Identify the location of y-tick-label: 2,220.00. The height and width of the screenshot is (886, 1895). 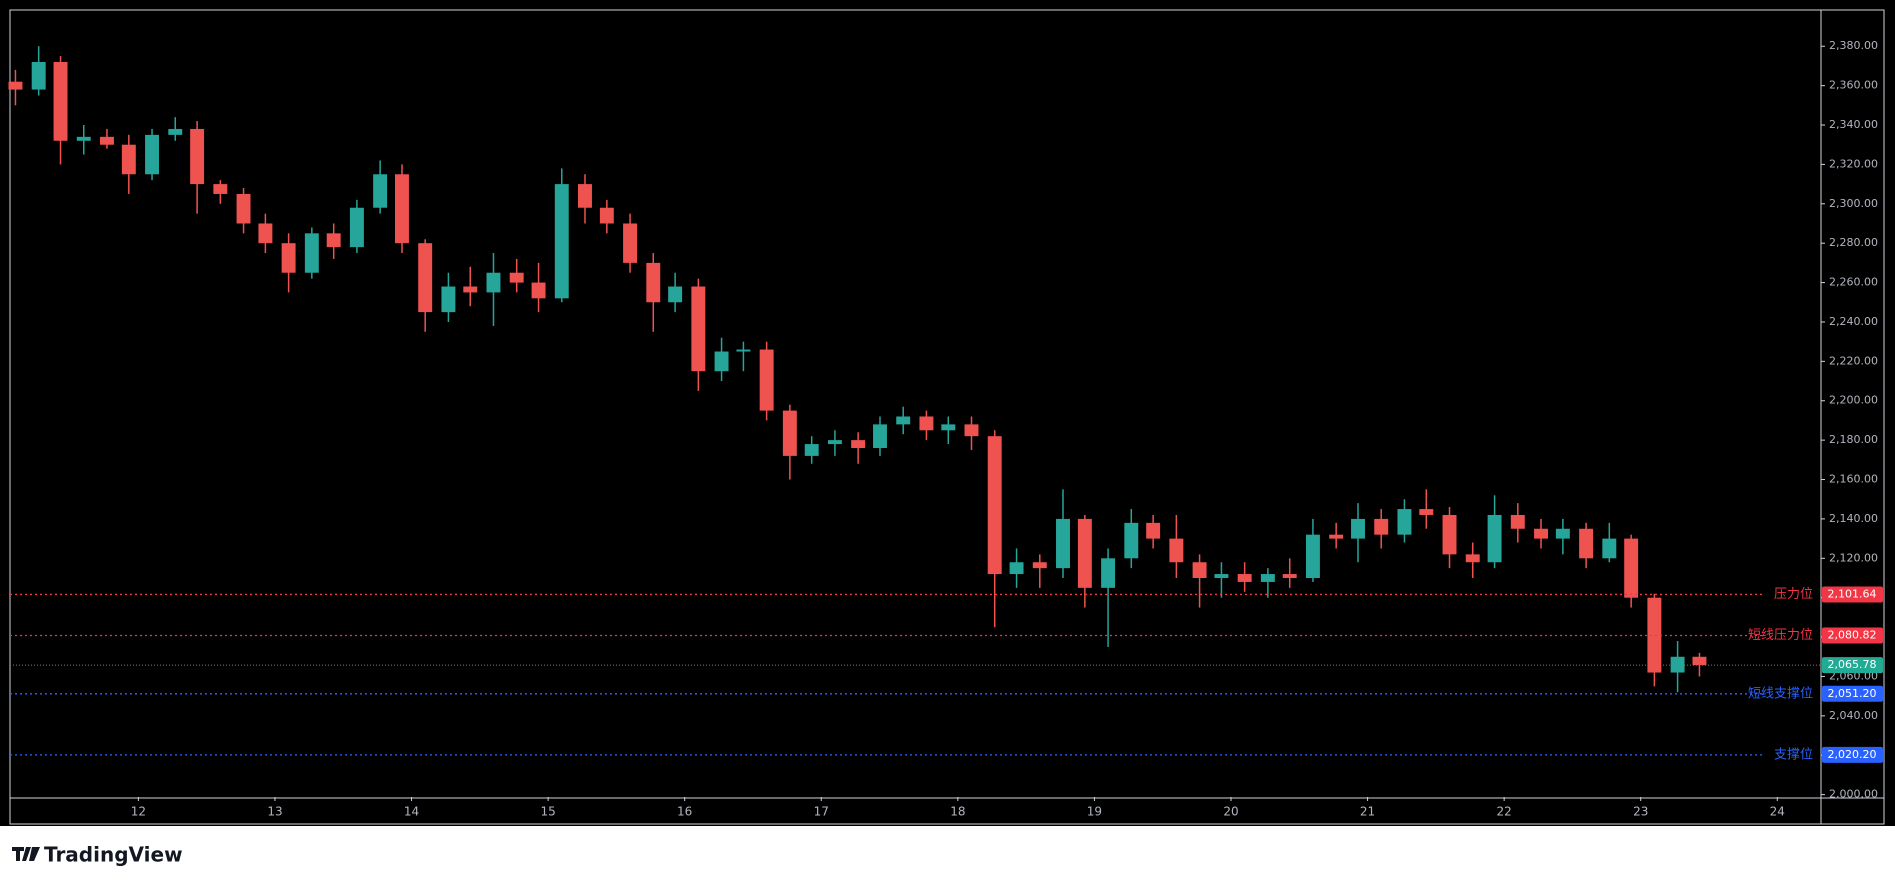
(1853, 360).